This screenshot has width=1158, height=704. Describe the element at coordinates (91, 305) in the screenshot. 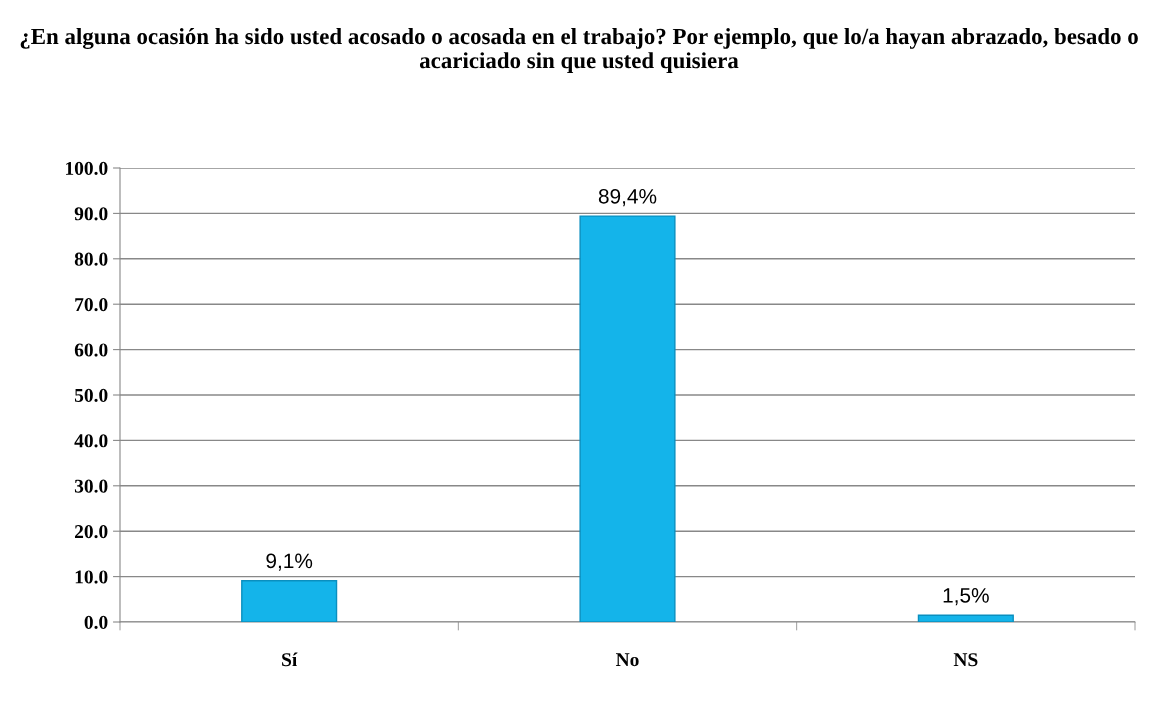

I see `y-tick-label: 70.0` at that location.